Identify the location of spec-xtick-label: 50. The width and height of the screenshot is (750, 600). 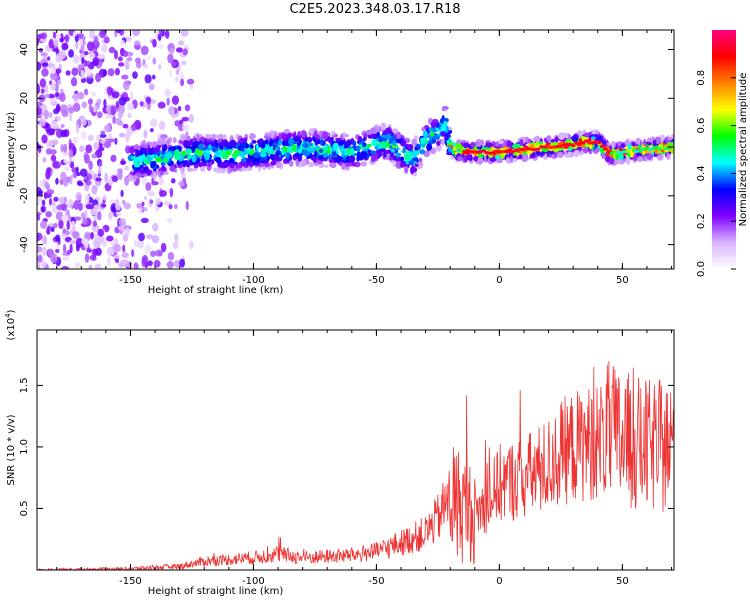
(622, 280).